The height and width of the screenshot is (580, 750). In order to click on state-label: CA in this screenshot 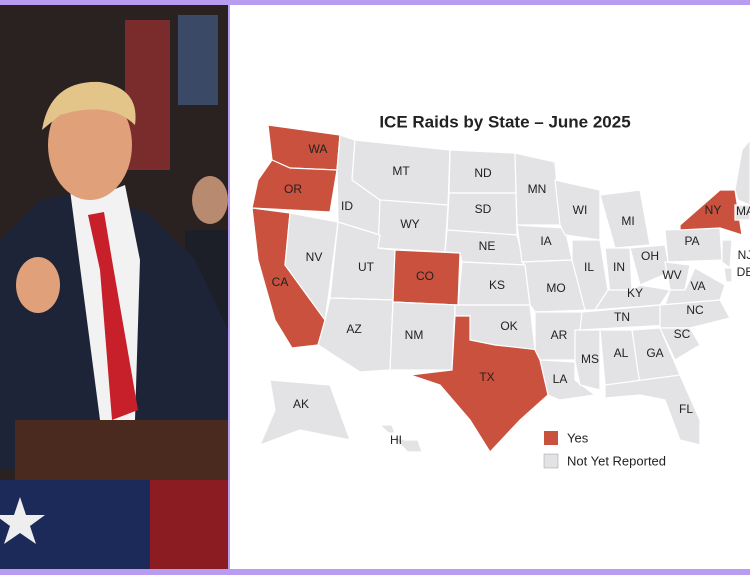, I will do `click(280, 282)`.